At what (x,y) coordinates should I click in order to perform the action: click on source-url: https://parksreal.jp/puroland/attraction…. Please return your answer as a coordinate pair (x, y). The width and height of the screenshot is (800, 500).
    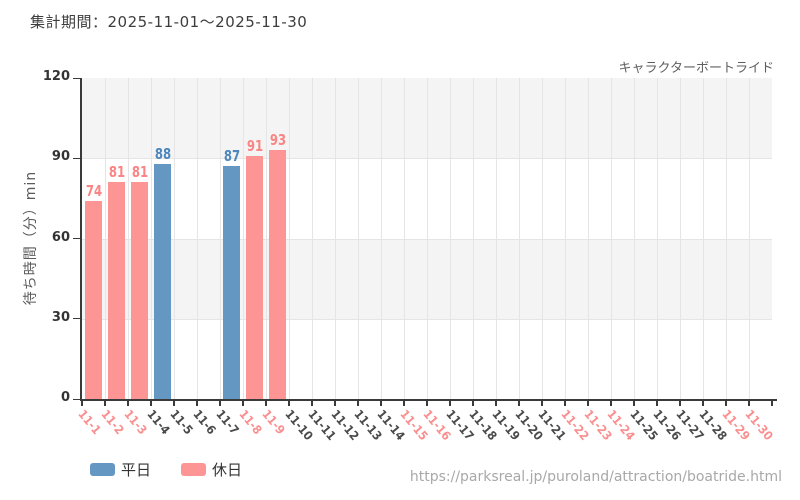
    Looking at the image, I should click on (595, 477).